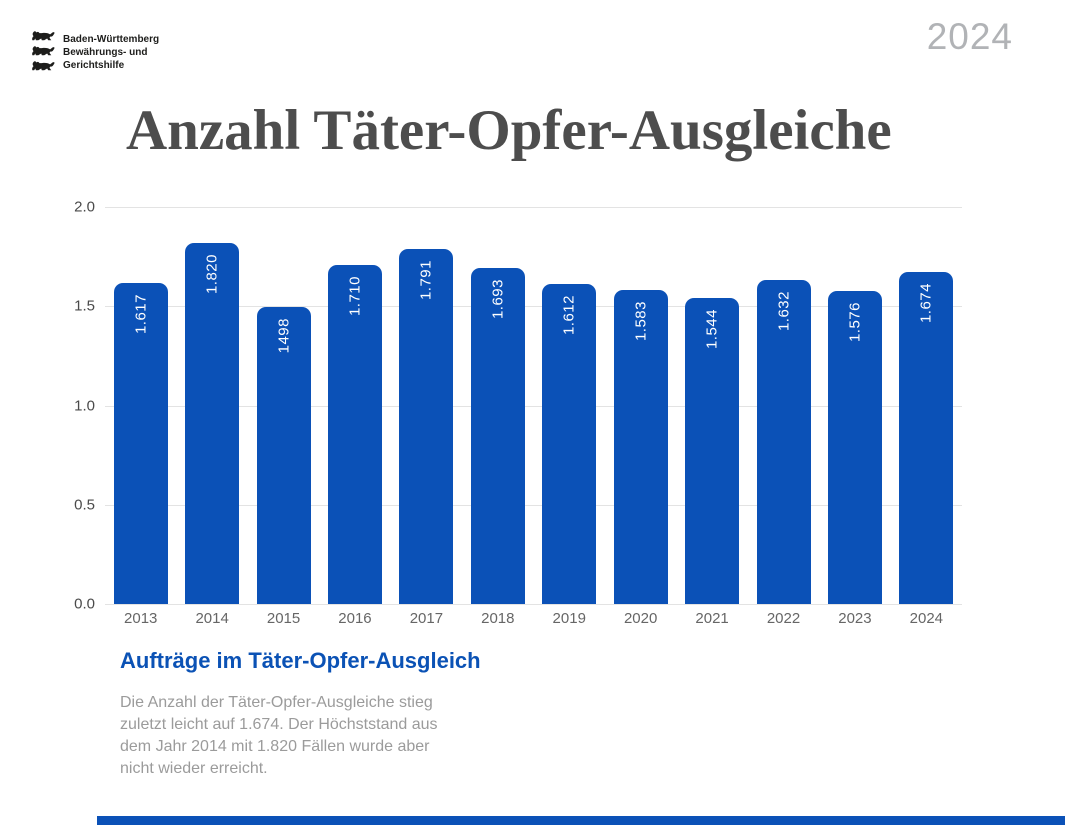 The image size is (1065, 825). Describe the element at coordinates (783, 442) in the screenshot. I see `bar-2022: 1.632` at that location.